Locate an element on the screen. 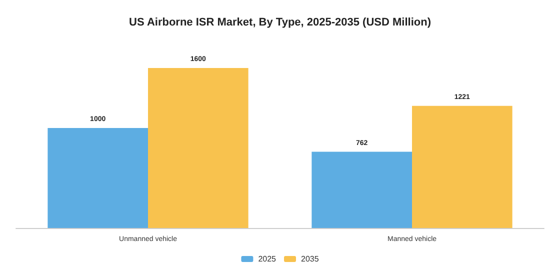  legend-label: 2035 is located at coordinates (310, 259).